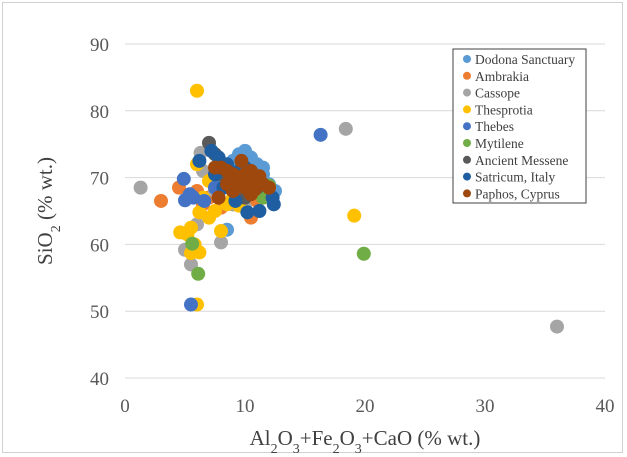 The width and height of the screenshot is (627, 457). Describe the element at coordinates (99, 312) in the screenshot. I see `y-tick-label: 50` at that location.